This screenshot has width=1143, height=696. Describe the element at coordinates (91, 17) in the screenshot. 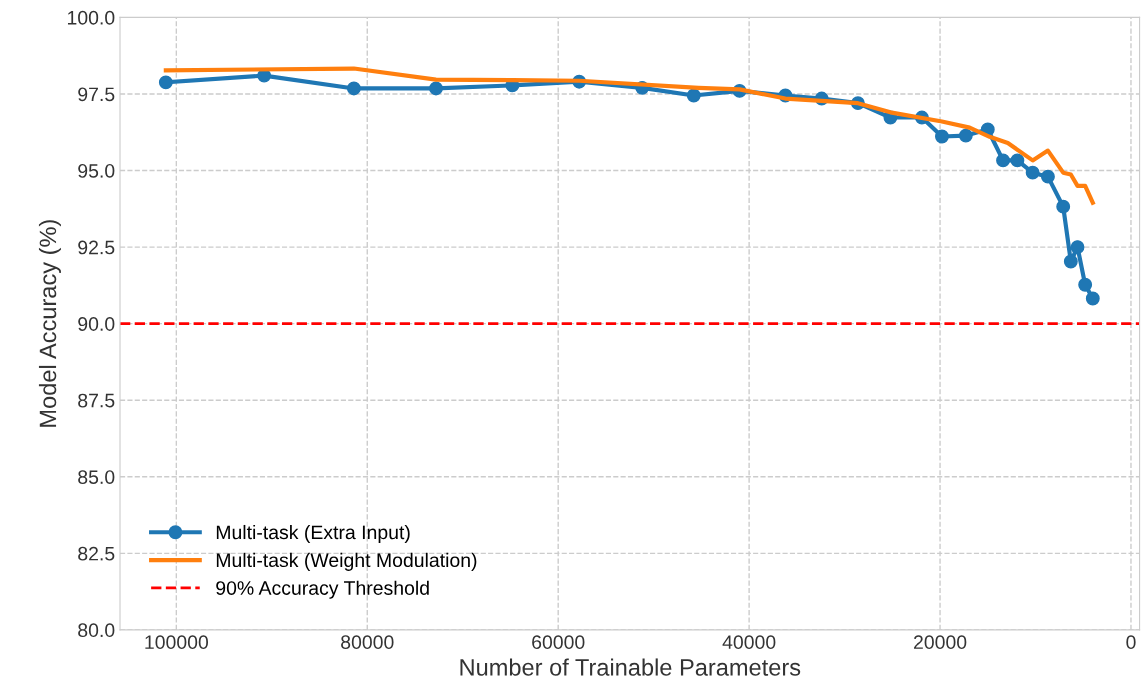

I see `y-tick-label: 100.0` at that location.